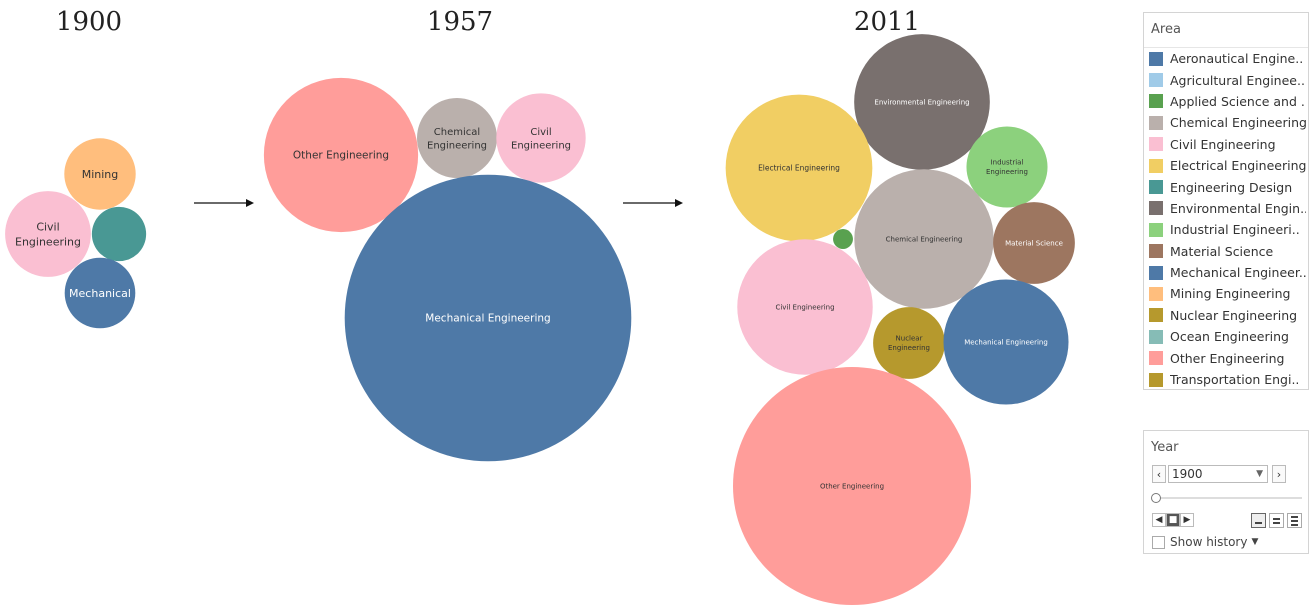 This screenshot has height=610, width=1316. I want to click on legend-item: Electrical Engineering, so click(1226, 165).